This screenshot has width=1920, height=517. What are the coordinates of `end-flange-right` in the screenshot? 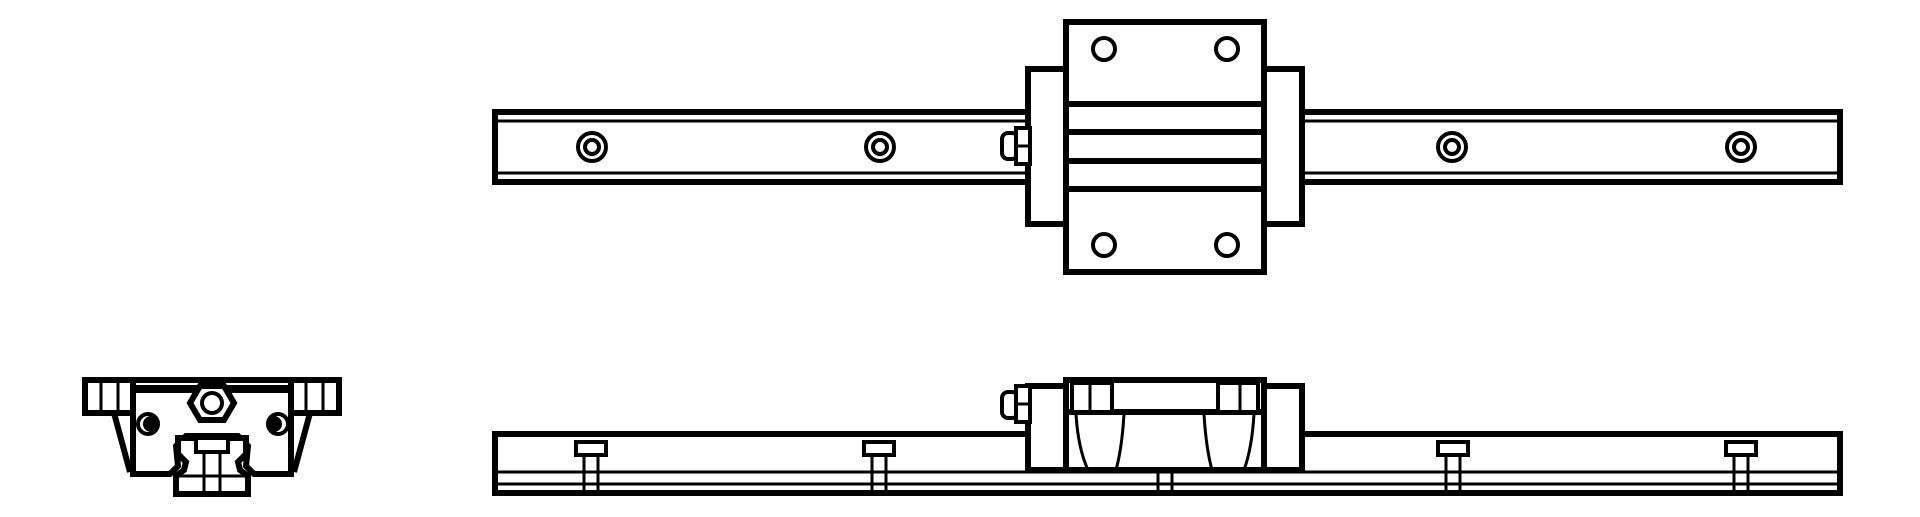 It's located at (315, 396).